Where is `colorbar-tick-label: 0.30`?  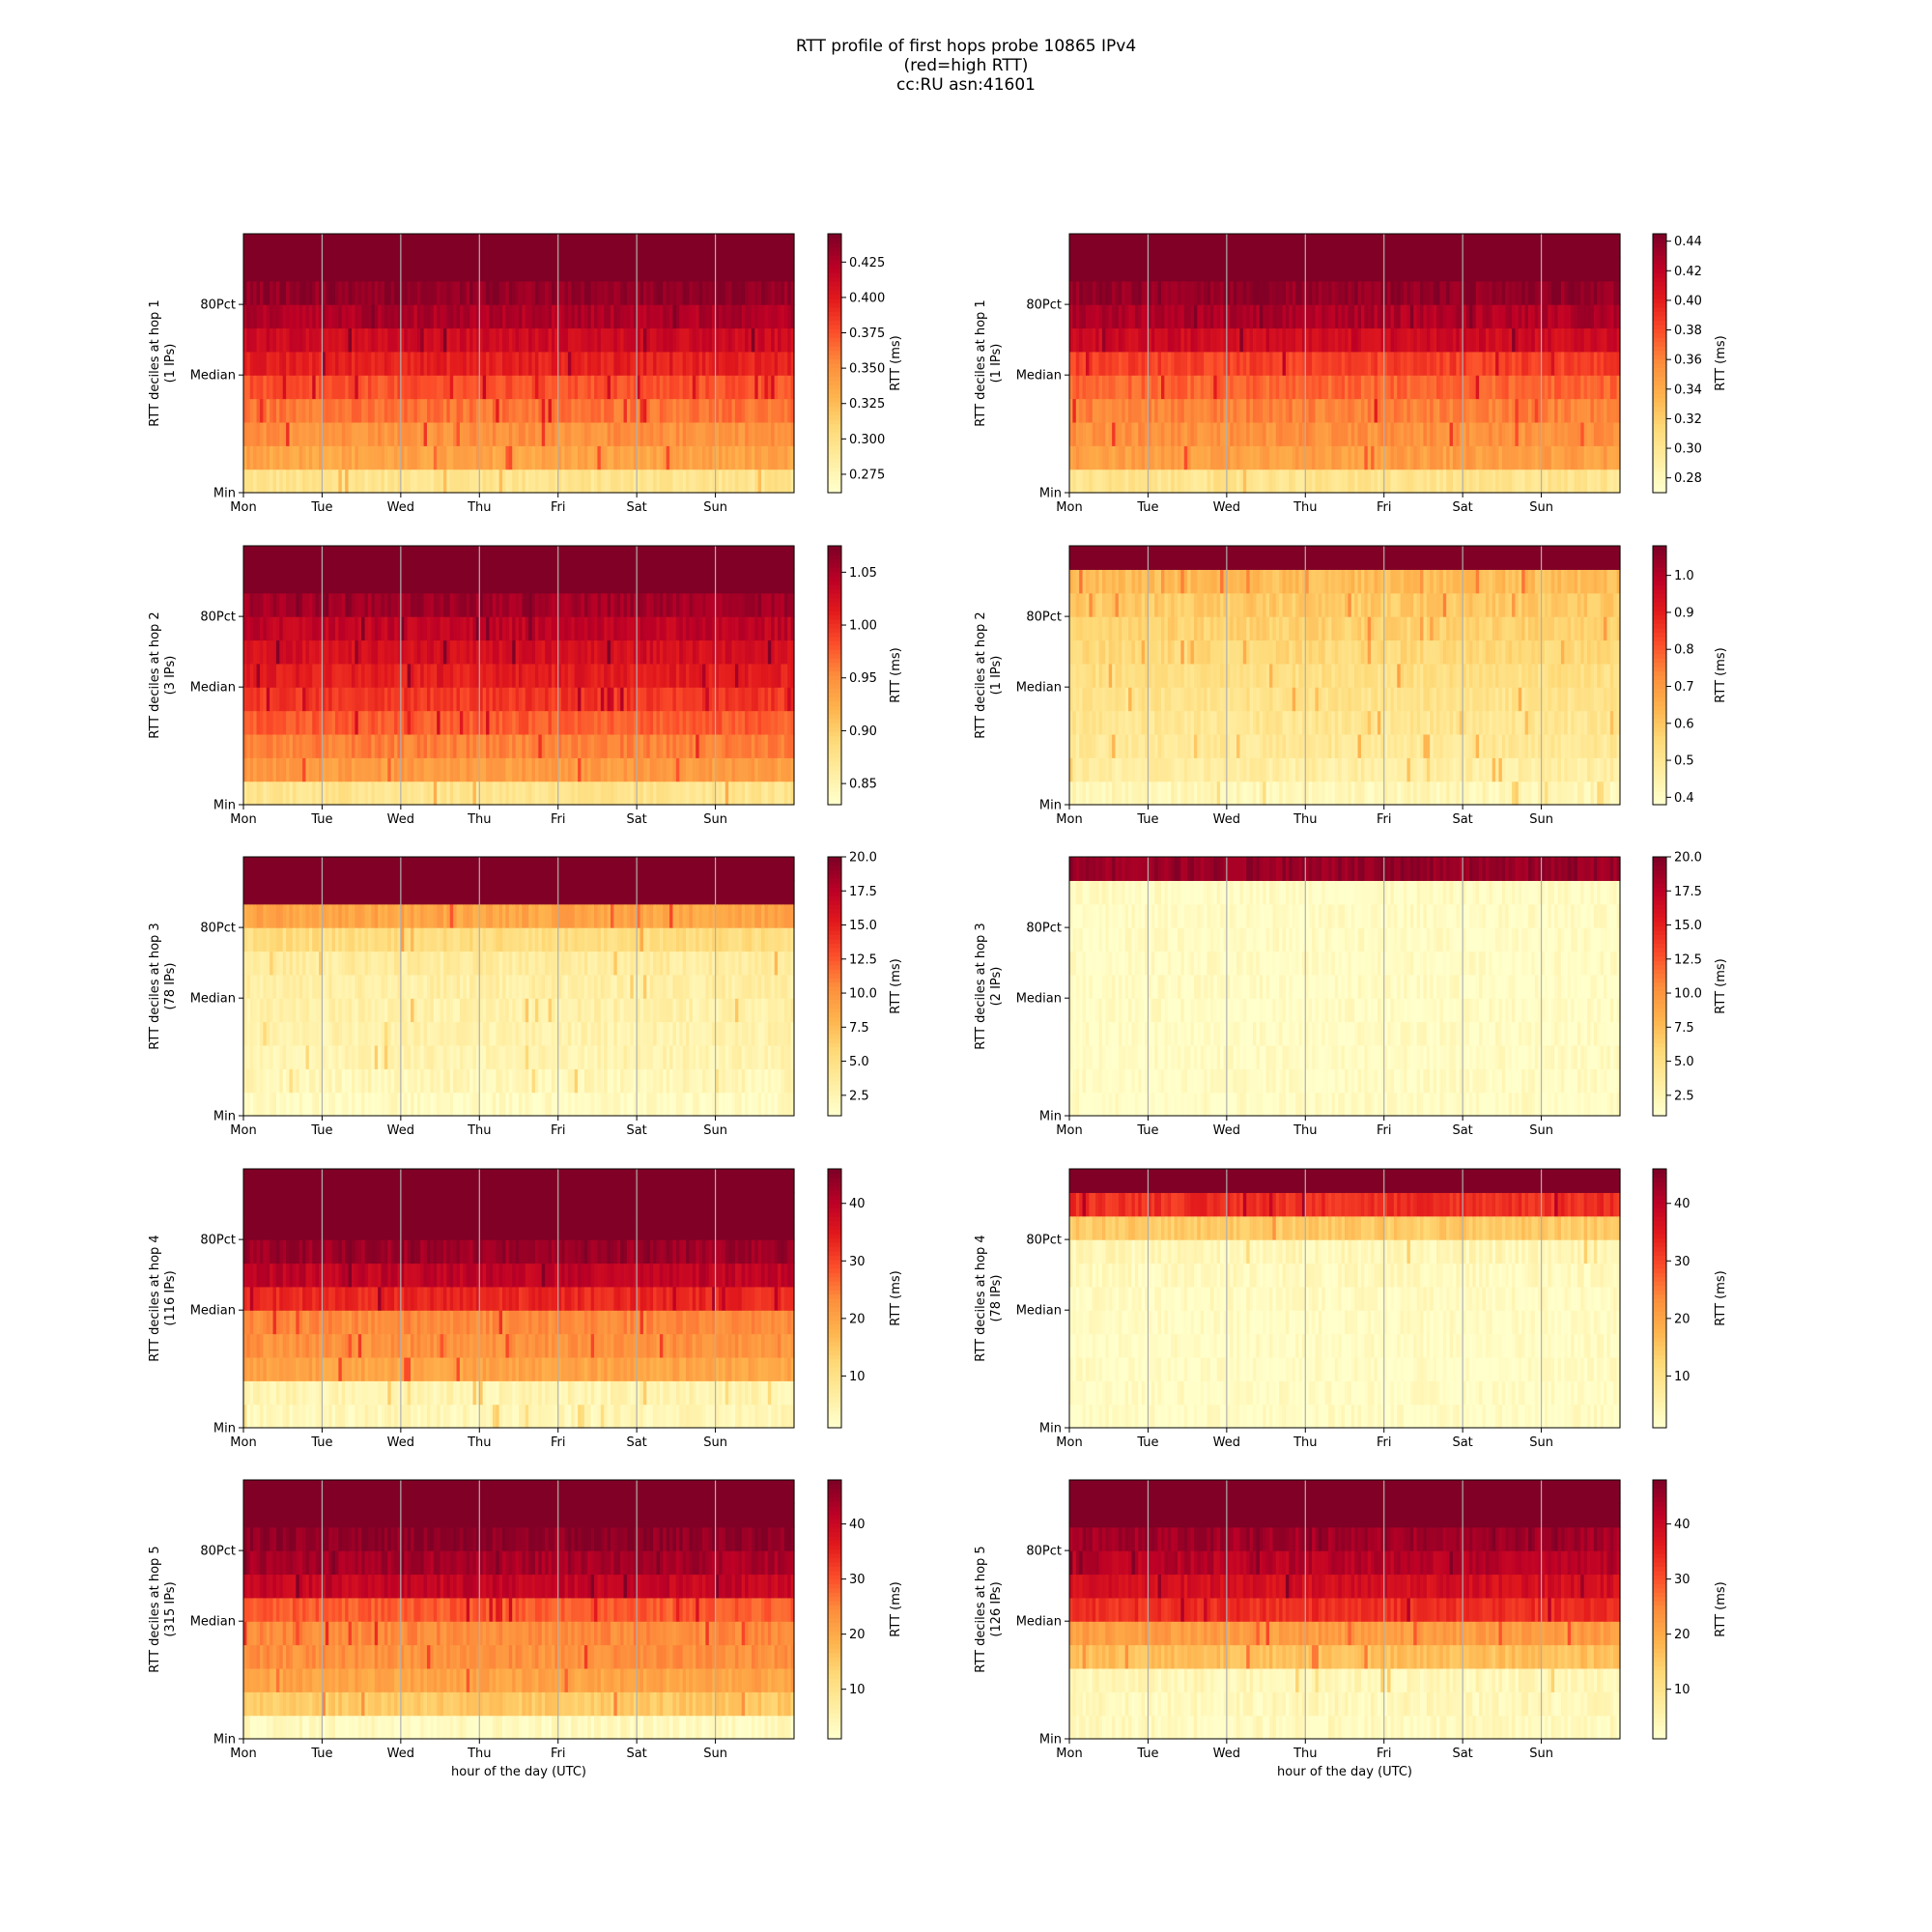 colorbar-tick-label: 0.30 is located at coordinates (1688, 449).